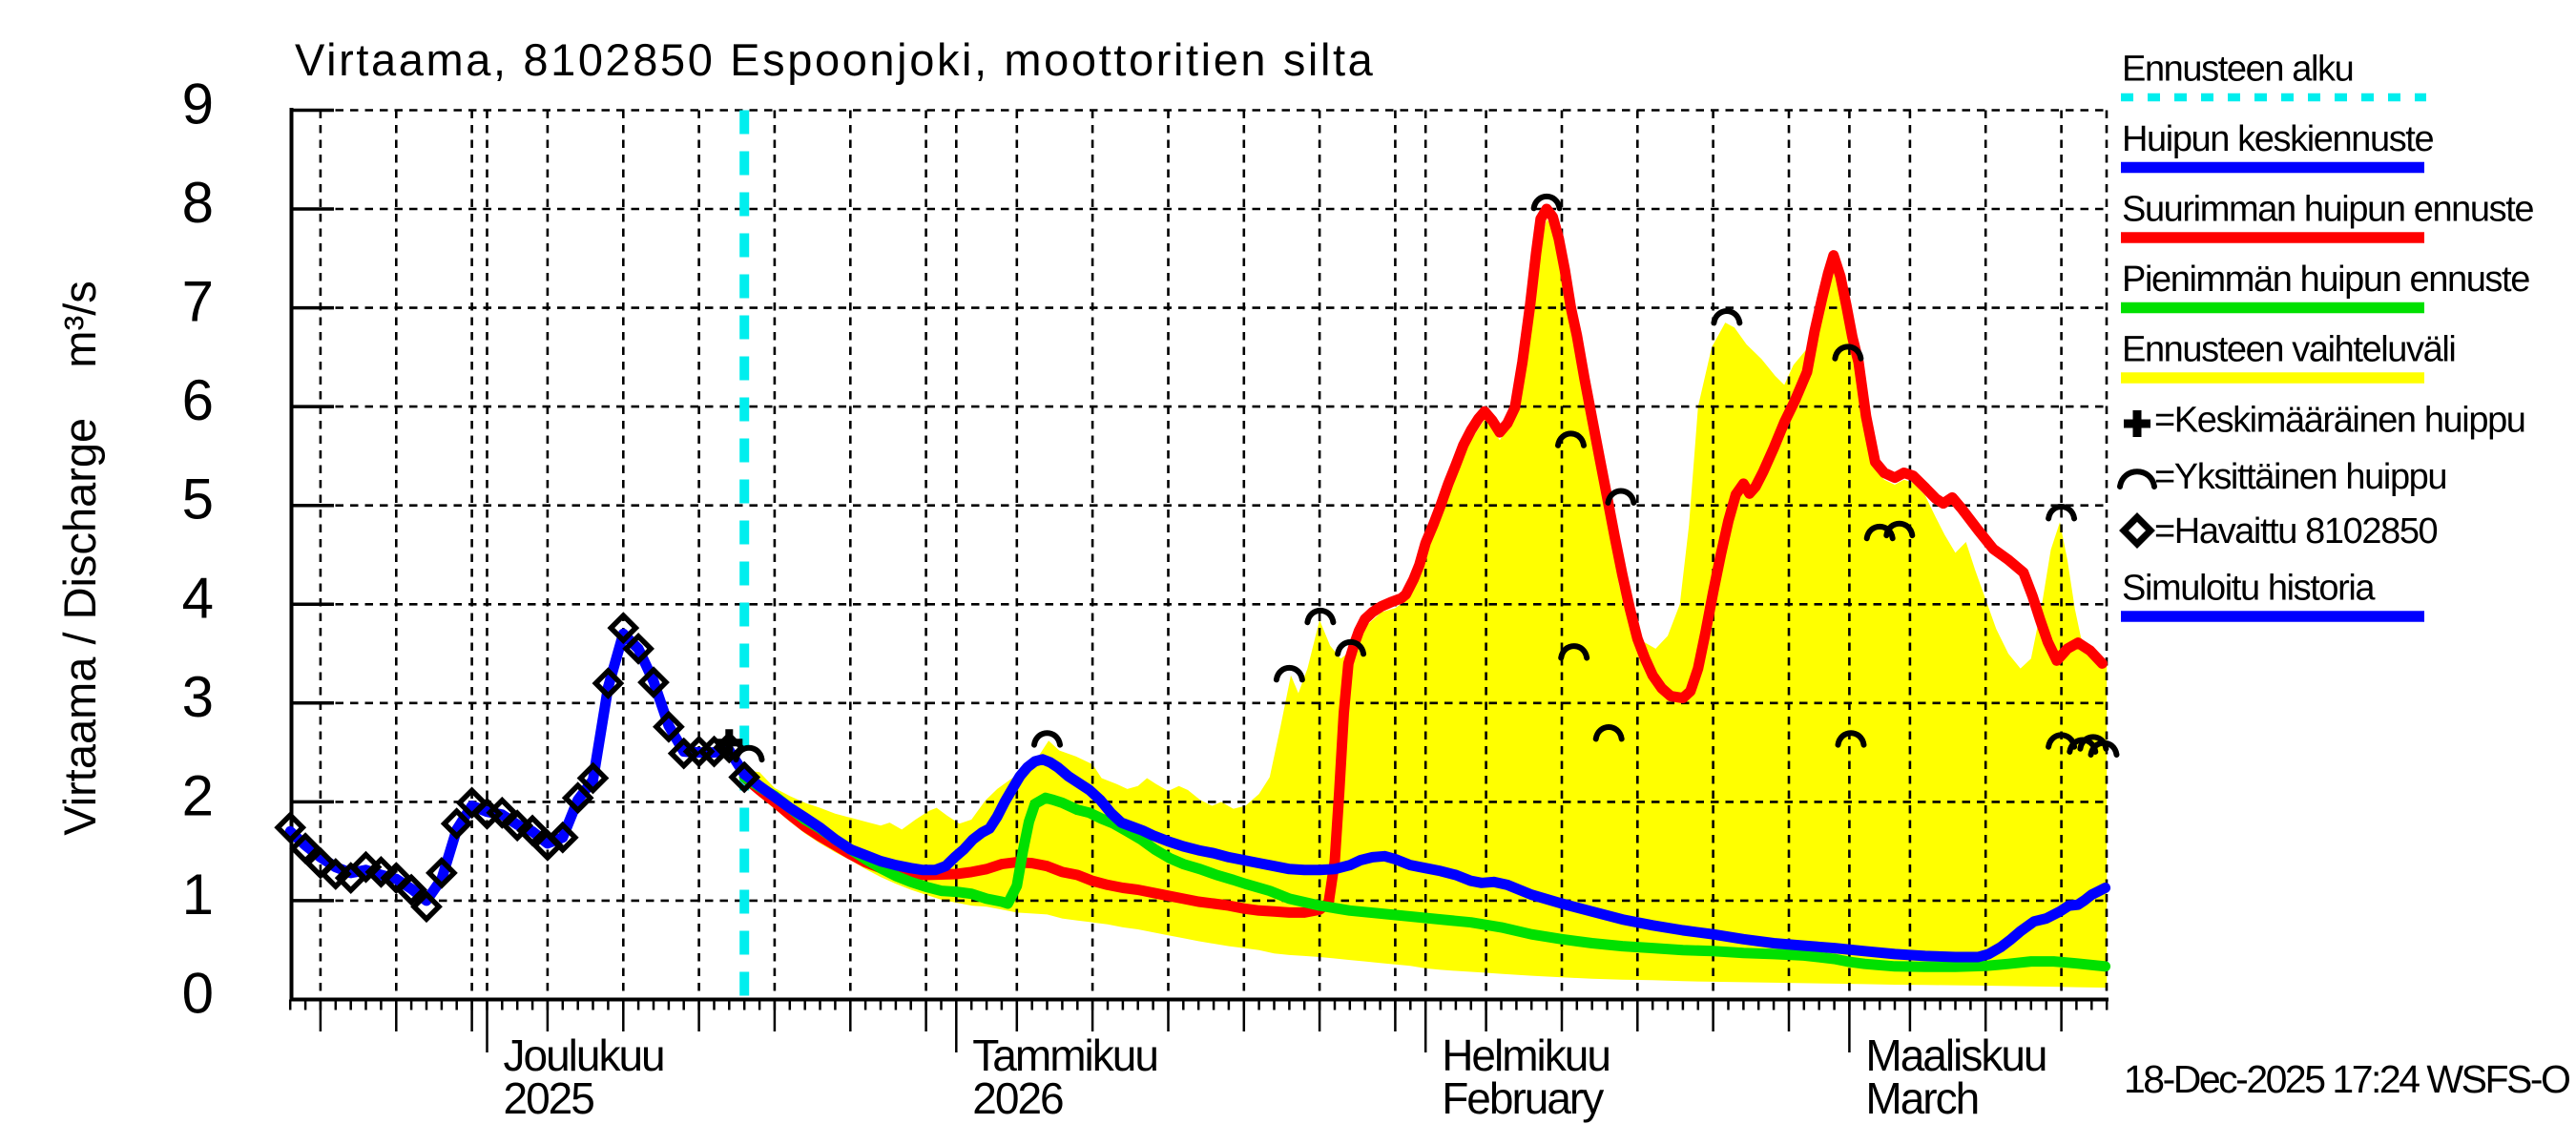 Image resolution: width=2576 pixels, height=1145 pixels. Describe the element at coordinates (2249, 589) in the screenshot. I see `svg-text: Simuloitu historia` at that location.